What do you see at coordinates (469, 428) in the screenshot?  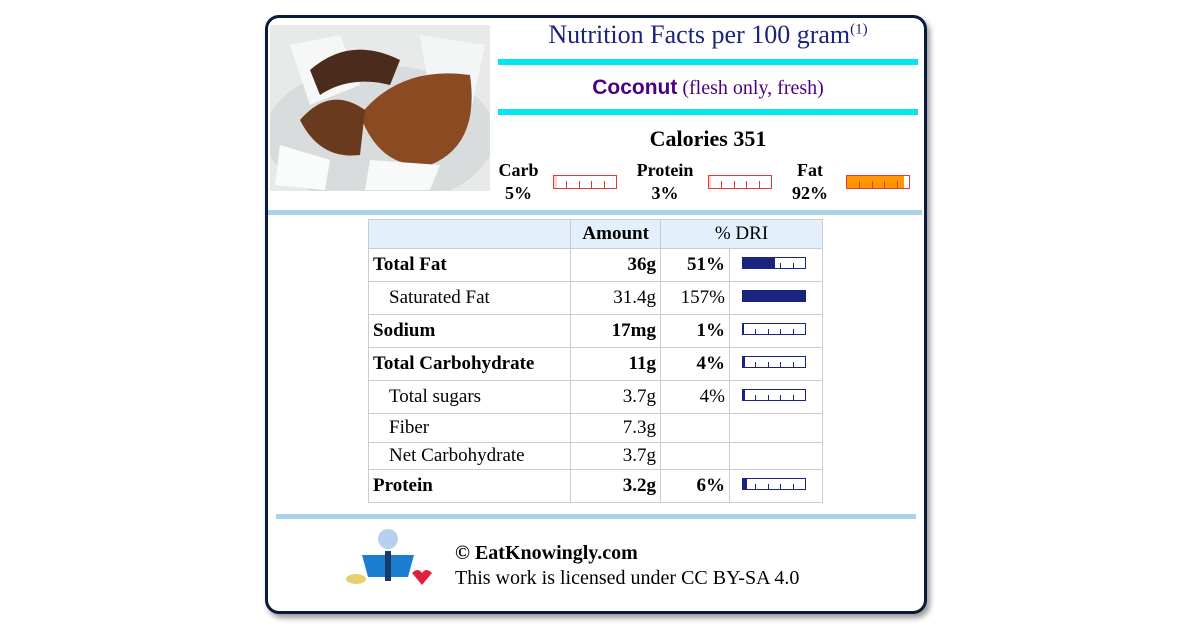 I see `nutrient-name: Fiber` at bounding box center [469, 428].